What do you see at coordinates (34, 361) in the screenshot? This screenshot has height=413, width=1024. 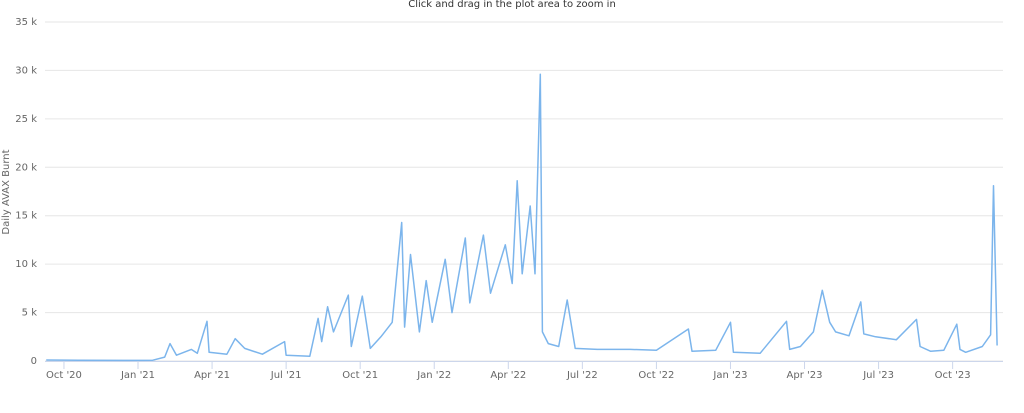 I see `y-tick-label: 0` at bounding box center [34, 361].